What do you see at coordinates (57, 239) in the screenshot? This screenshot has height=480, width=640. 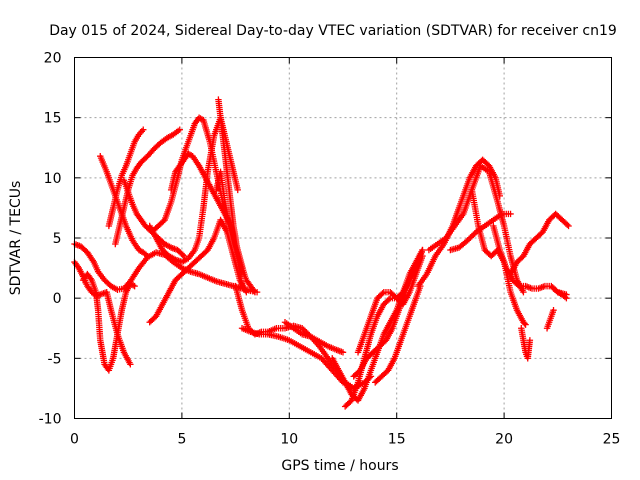 I see `y-tick-label: 5` at bounding box center [57, 239].